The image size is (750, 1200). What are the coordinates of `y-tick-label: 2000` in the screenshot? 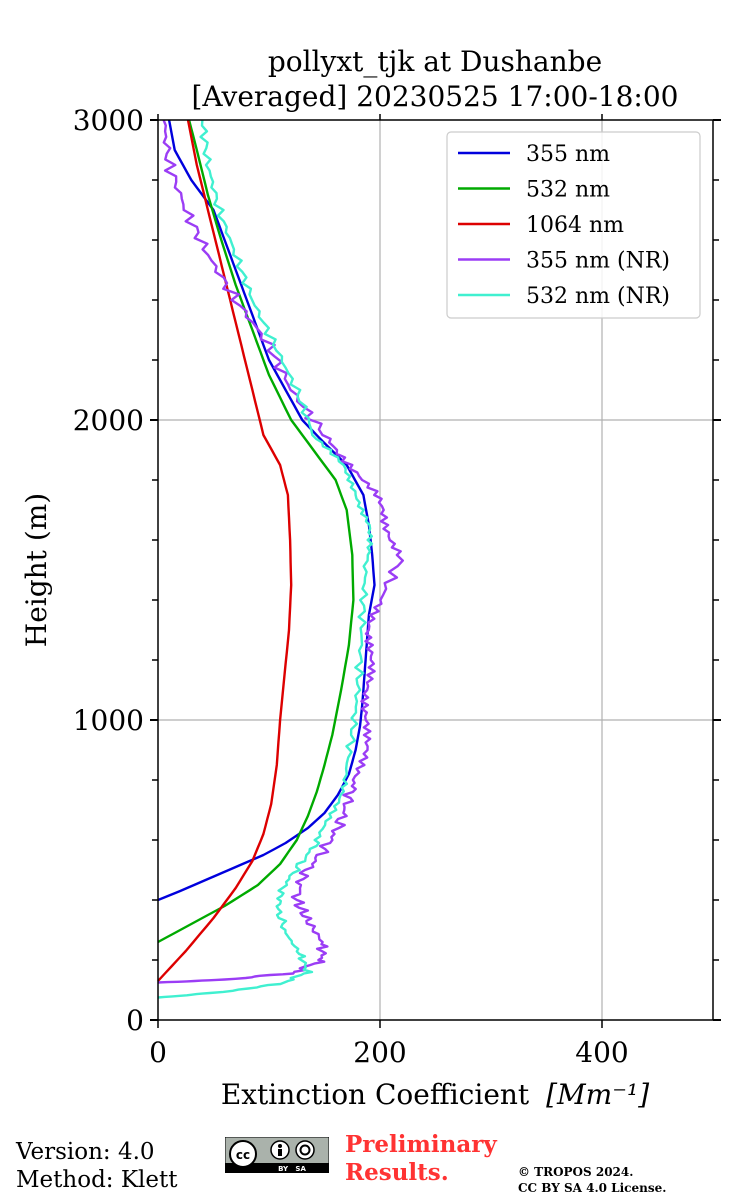 It's located at (108, 420).